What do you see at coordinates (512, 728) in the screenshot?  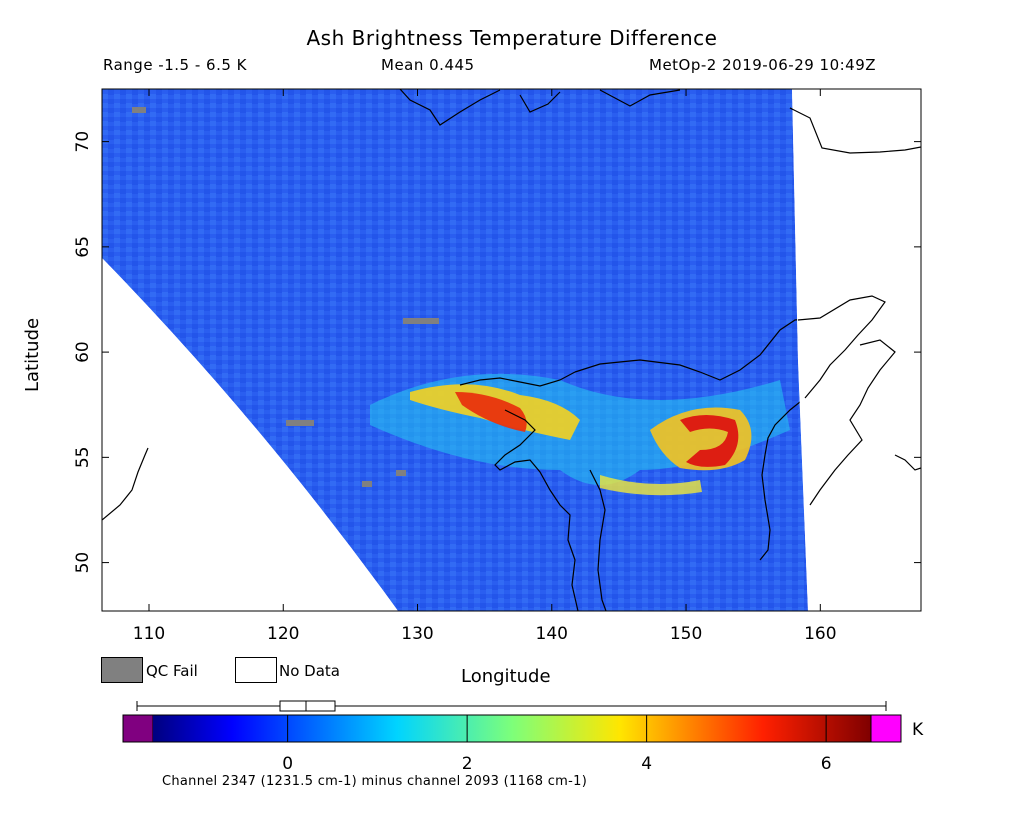 I see `colorbar-gradient` at bounding box center [512, 728].